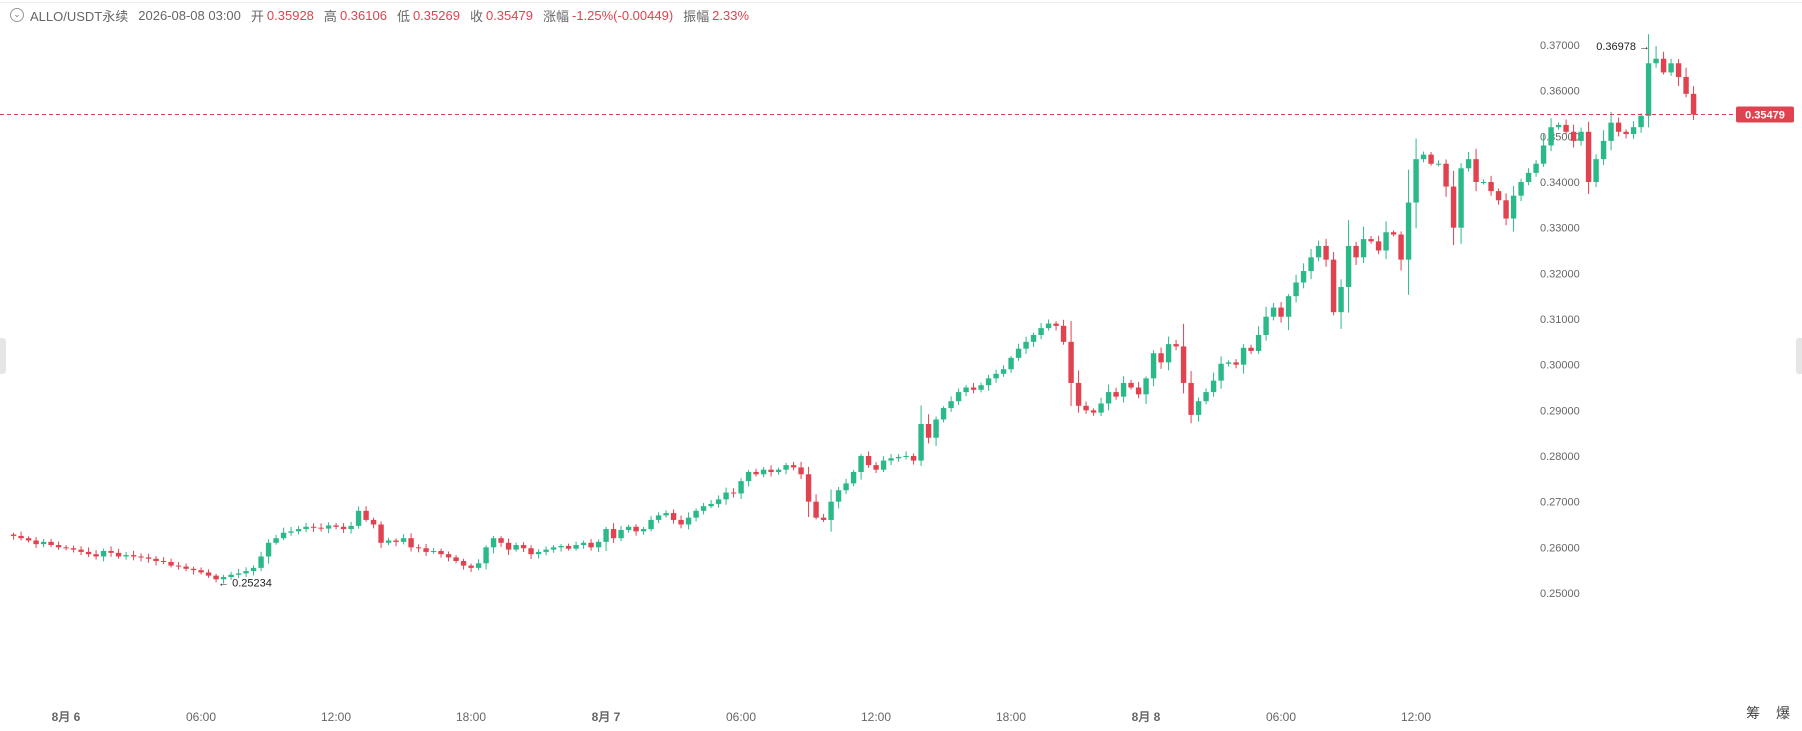  What do you see at coordinates (1281, 717) in the screenshot?
I see `x-tick-label: 06:00` at bounding box center [1281, 717].